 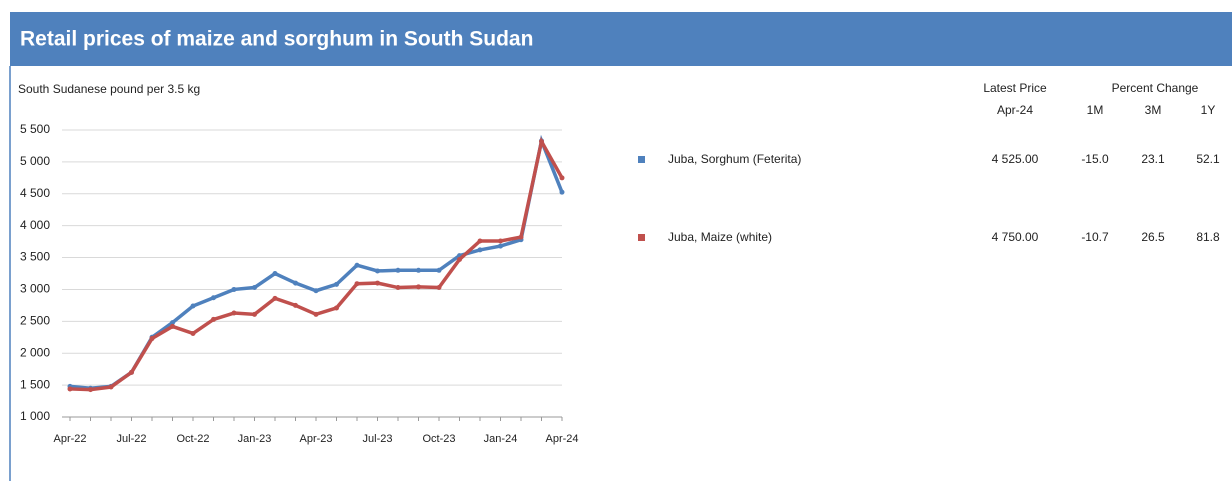 What do you see at coordinates (1153, 237) in the screenshot?
I see `table-cell: 26.5` at bounding box center [1153, 237].